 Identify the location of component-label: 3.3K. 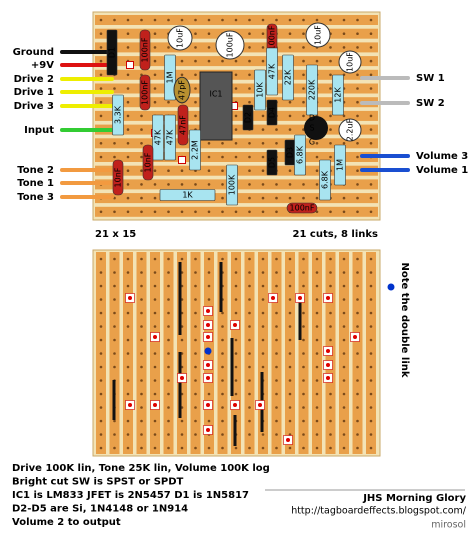
(118, 114).